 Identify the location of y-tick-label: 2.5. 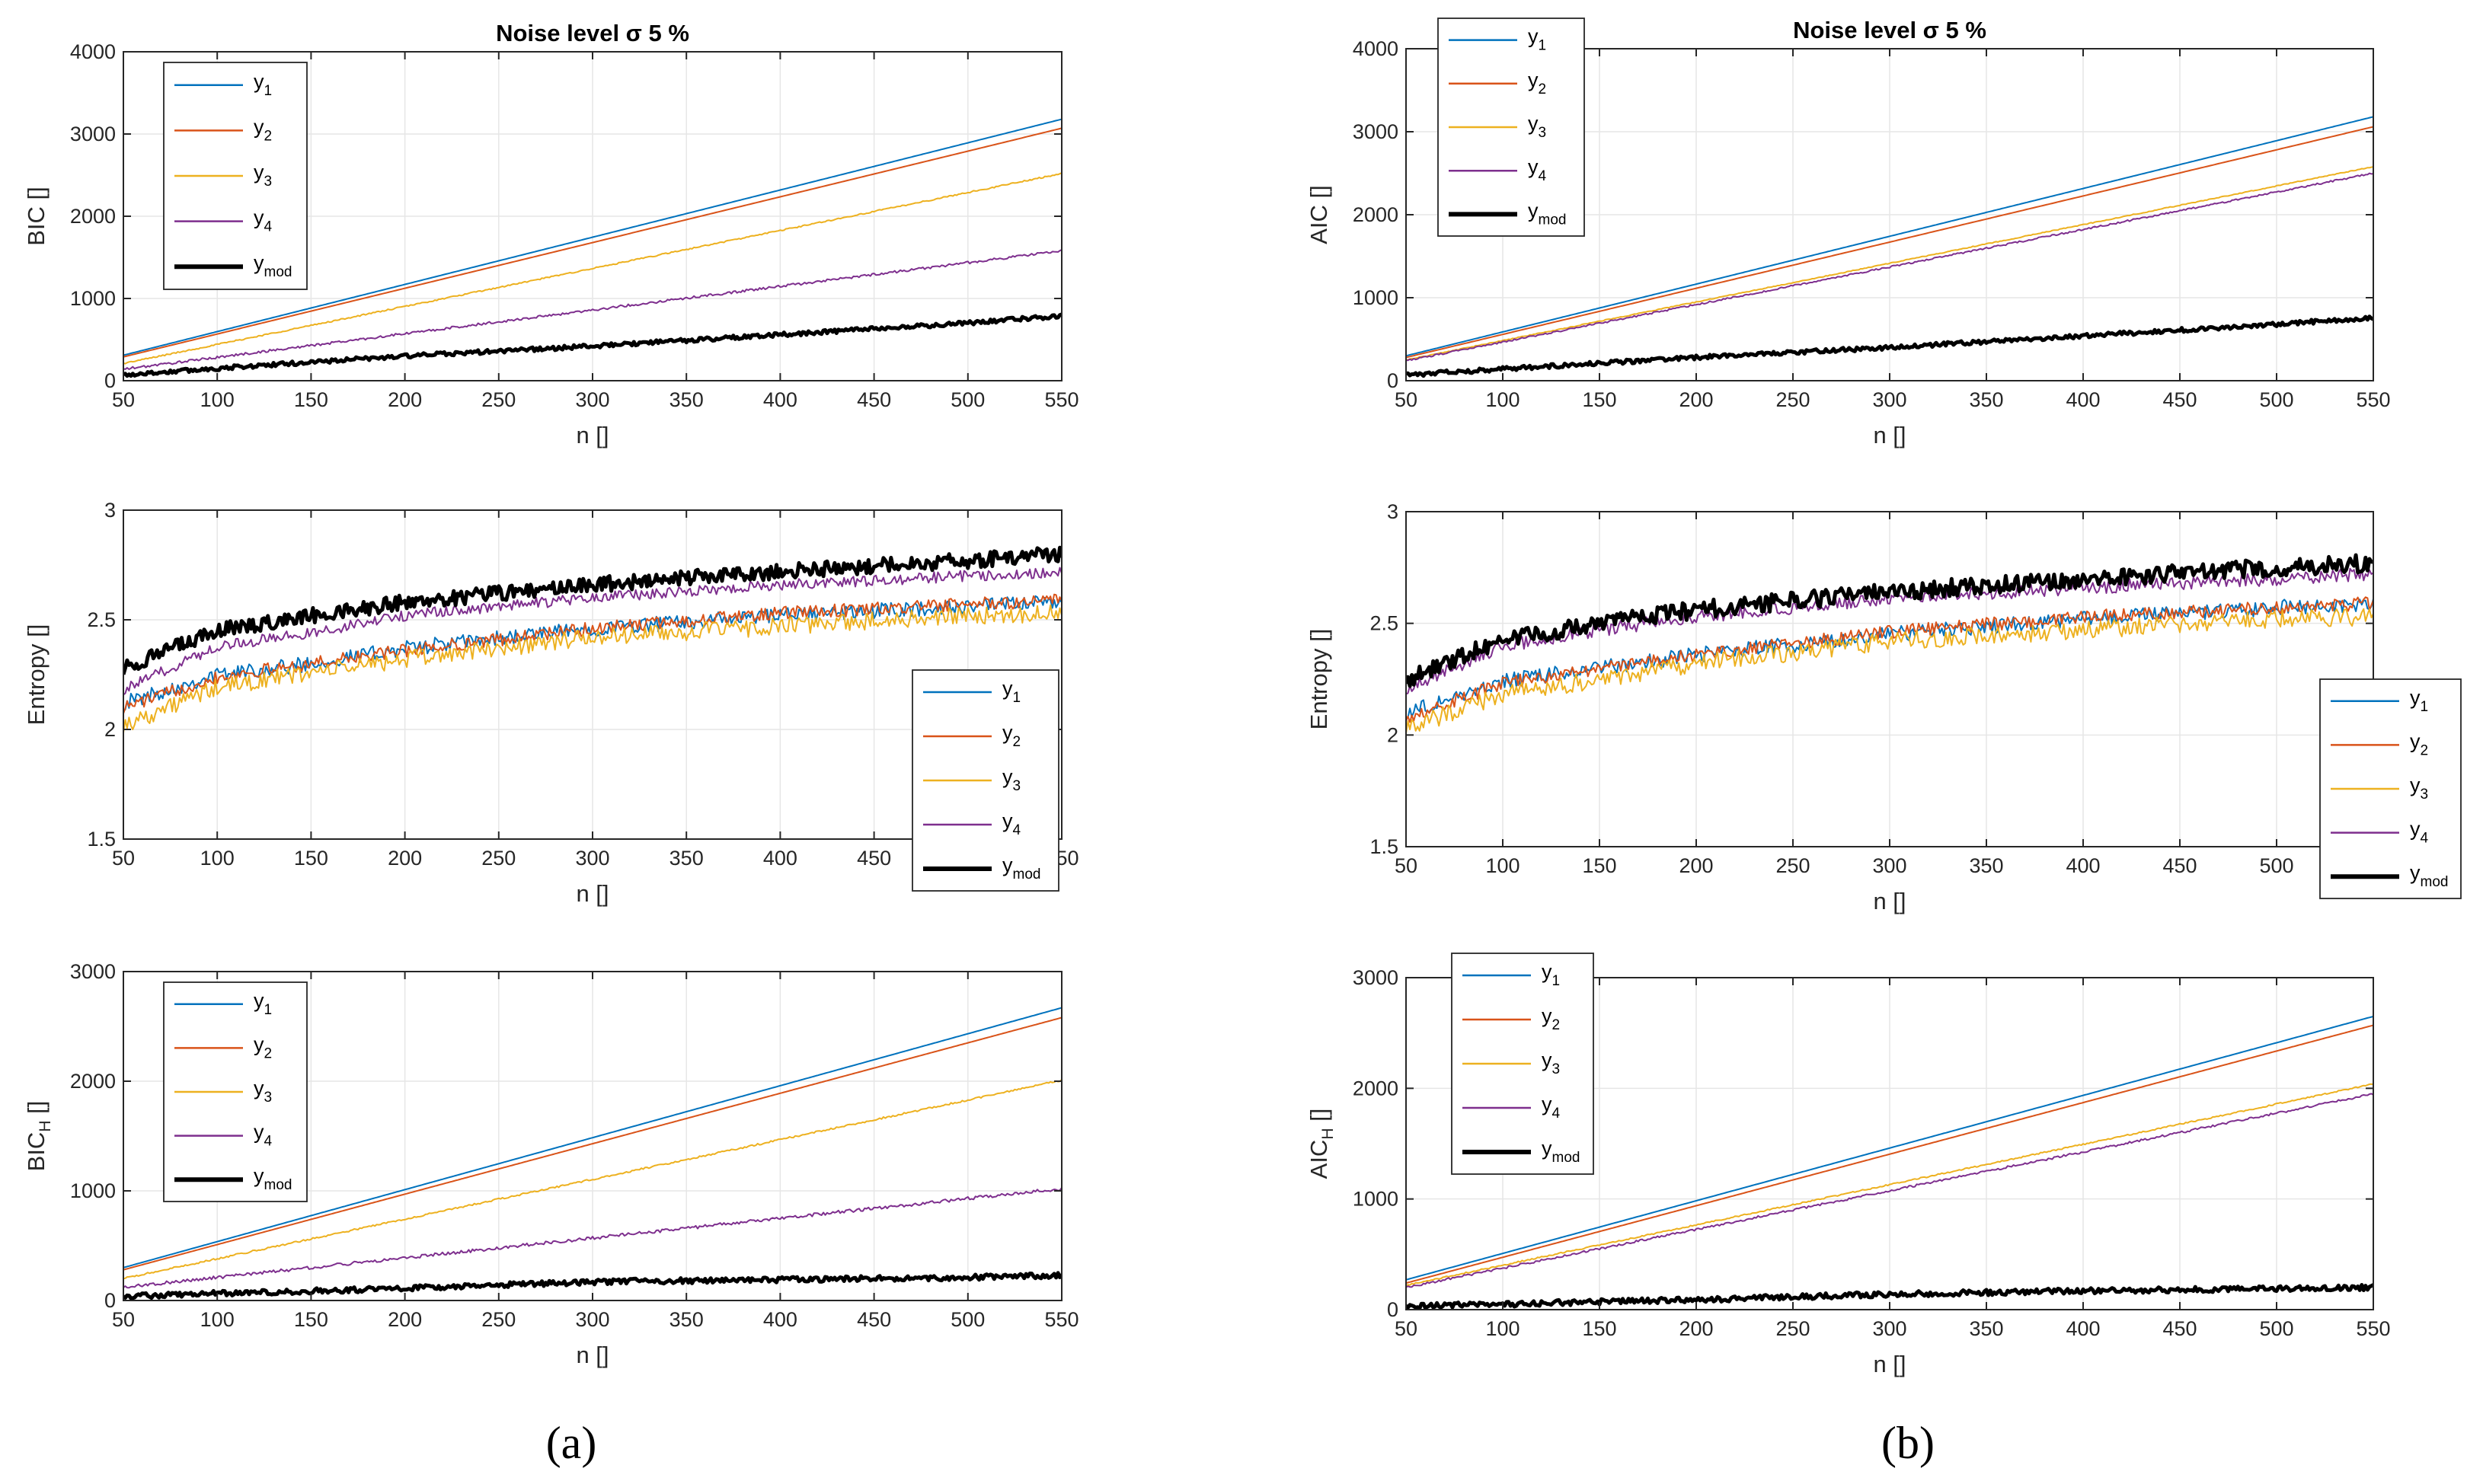
(1383, 623).